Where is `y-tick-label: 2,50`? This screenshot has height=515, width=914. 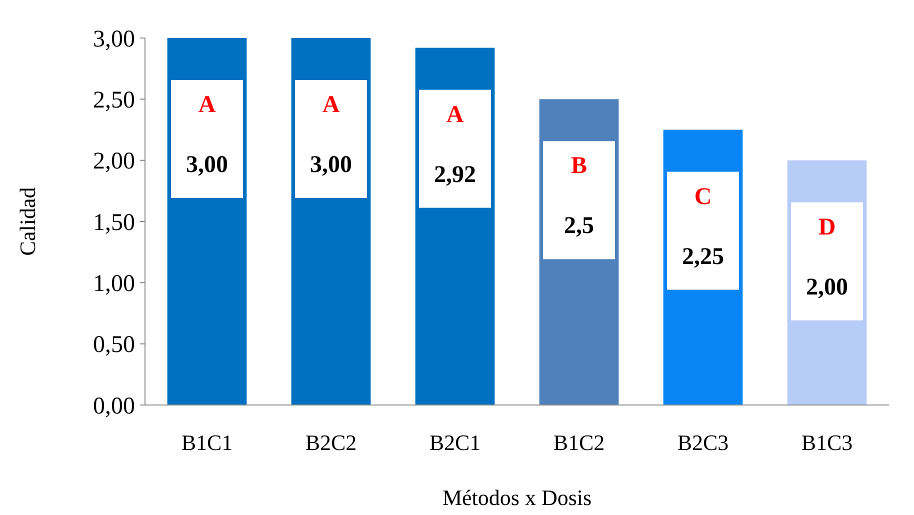 y-tick-label: 2,50 is located at coordinates (114, 101).